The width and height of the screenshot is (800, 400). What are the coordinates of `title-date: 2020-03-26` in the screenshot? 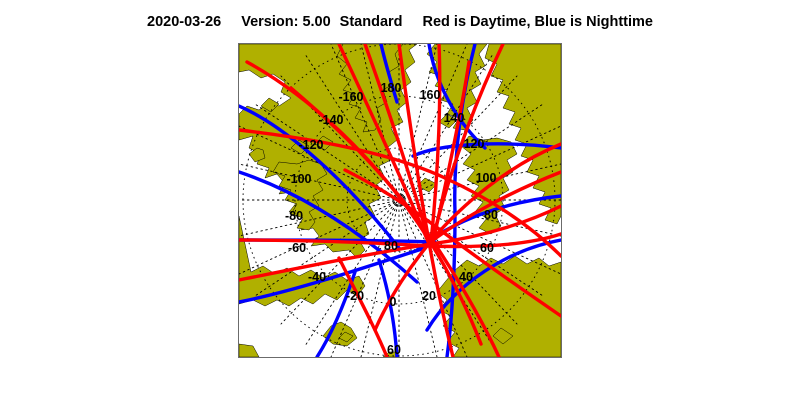 It's located at (184, 22).